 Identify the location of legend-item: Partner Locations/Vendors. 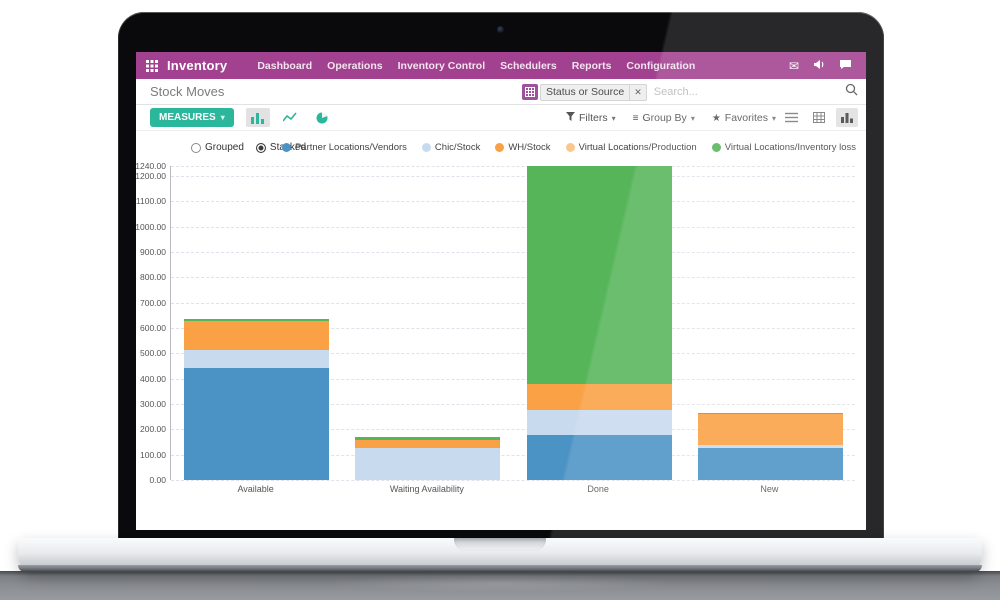
(344, 147).